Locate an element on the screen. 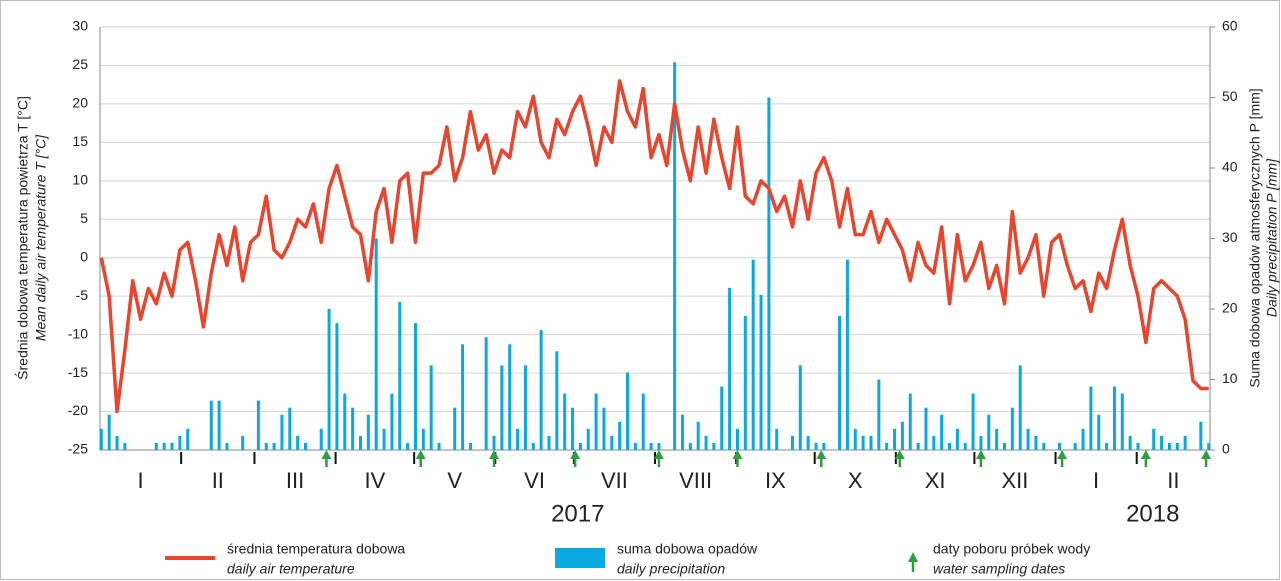  legend-box is located at coordinates (580, 558).